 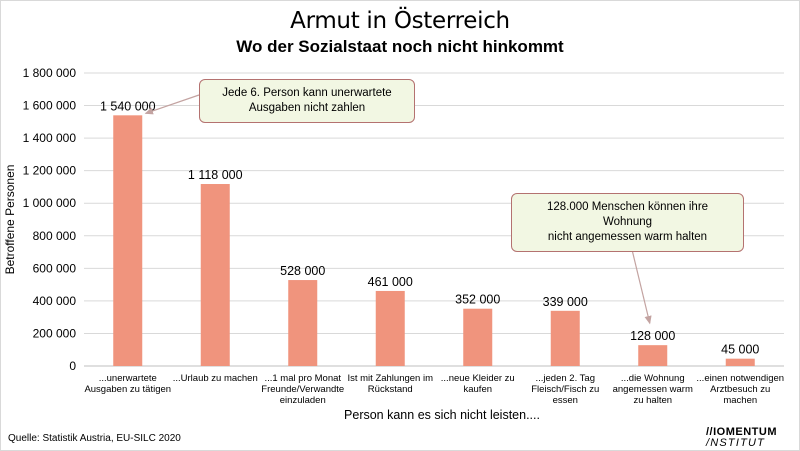 I want to click on x-tick-label-line: Ausgaben zu tätigen, so click(x=127, y=389).